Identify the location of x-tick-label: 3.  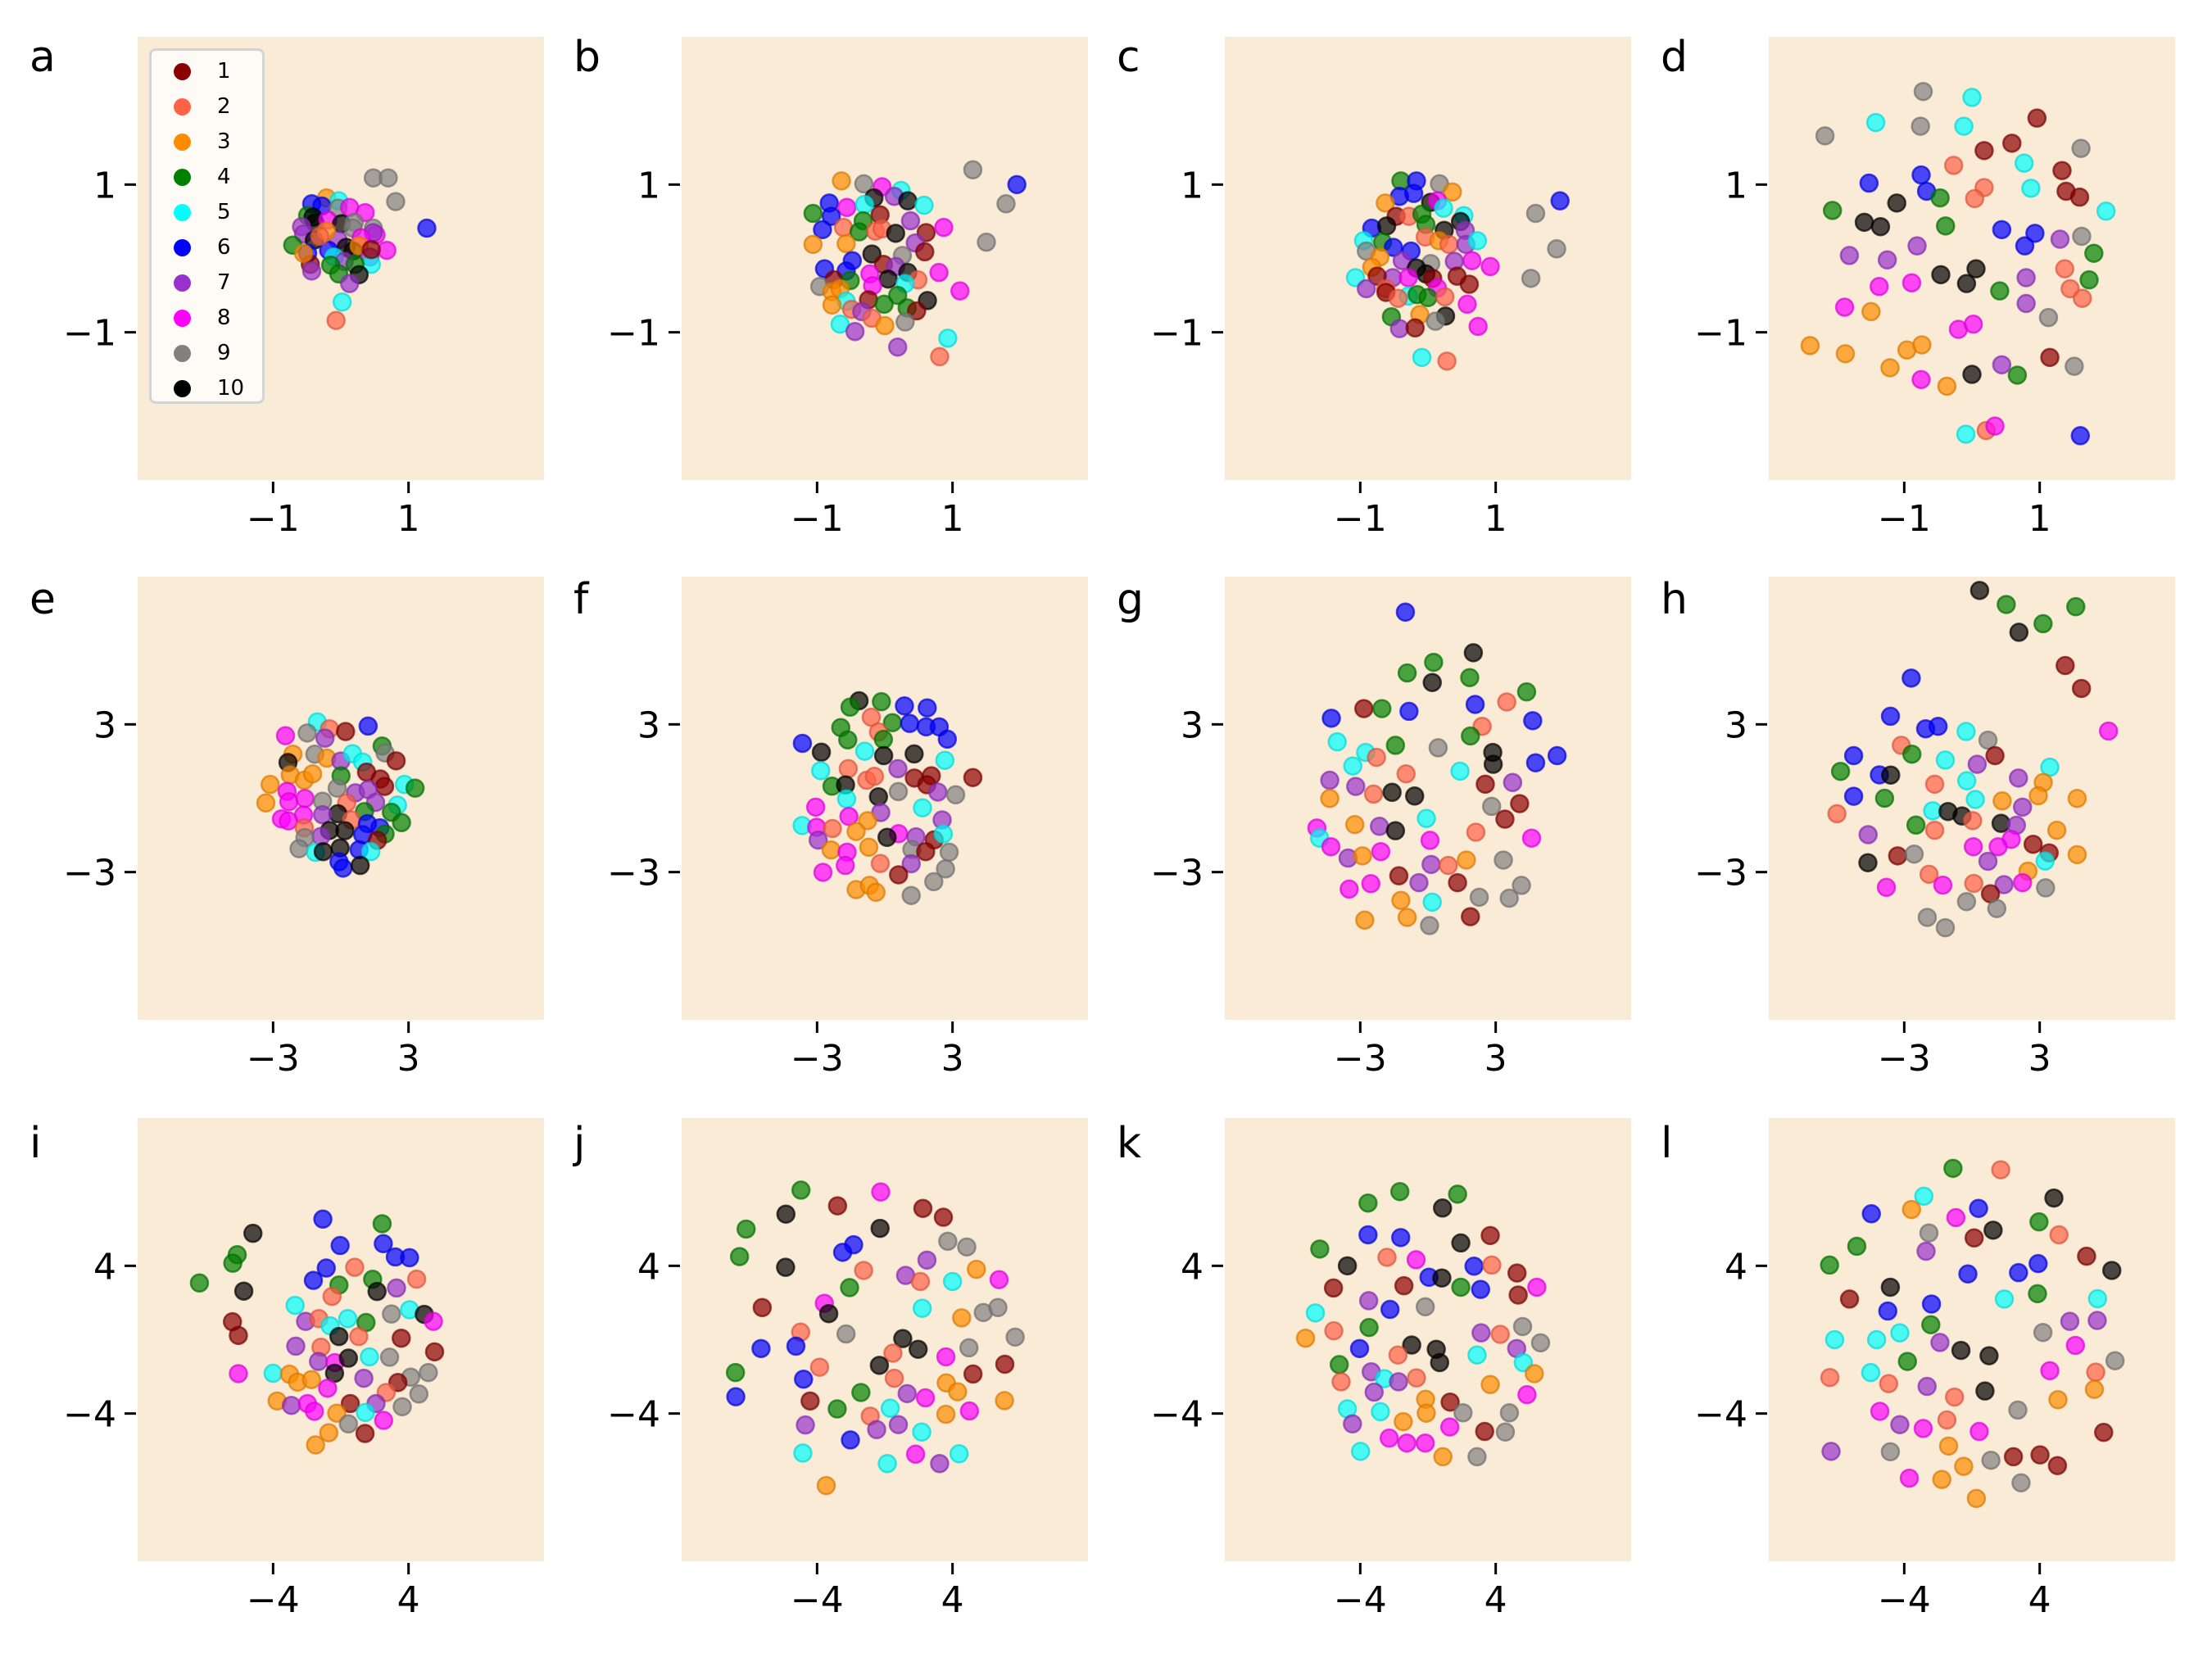
(1495, 1059).